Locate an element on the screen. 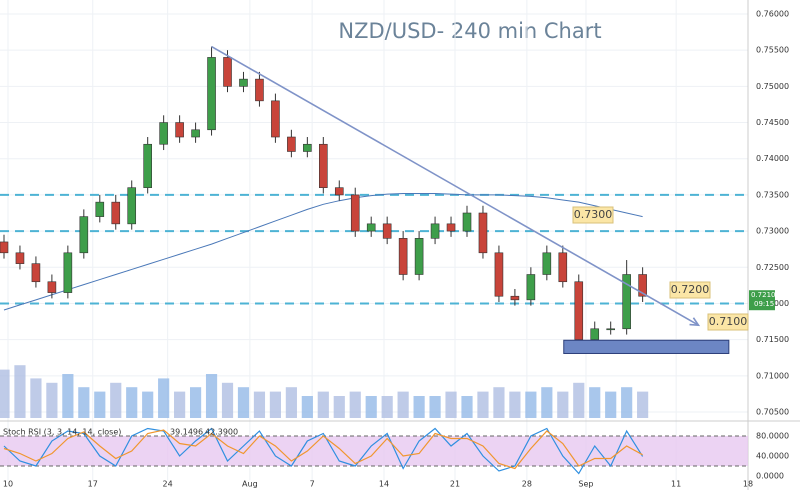  x-tick-label: 28 is located at coordinates (527, 484).